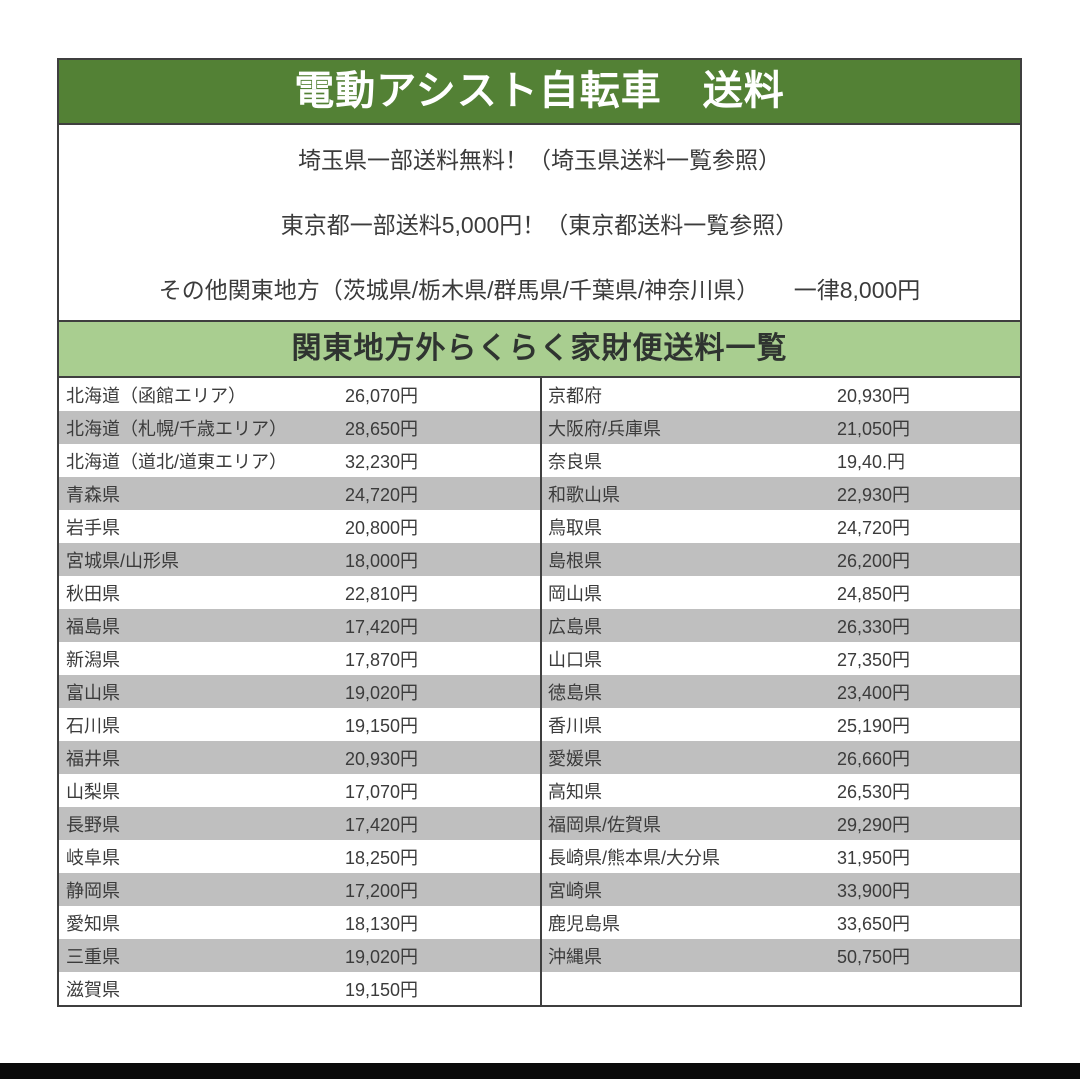 The height and width of the screenshot is (1079, 1080). I want to click on region-cell-right: 和歌山県, so click(688, 493).